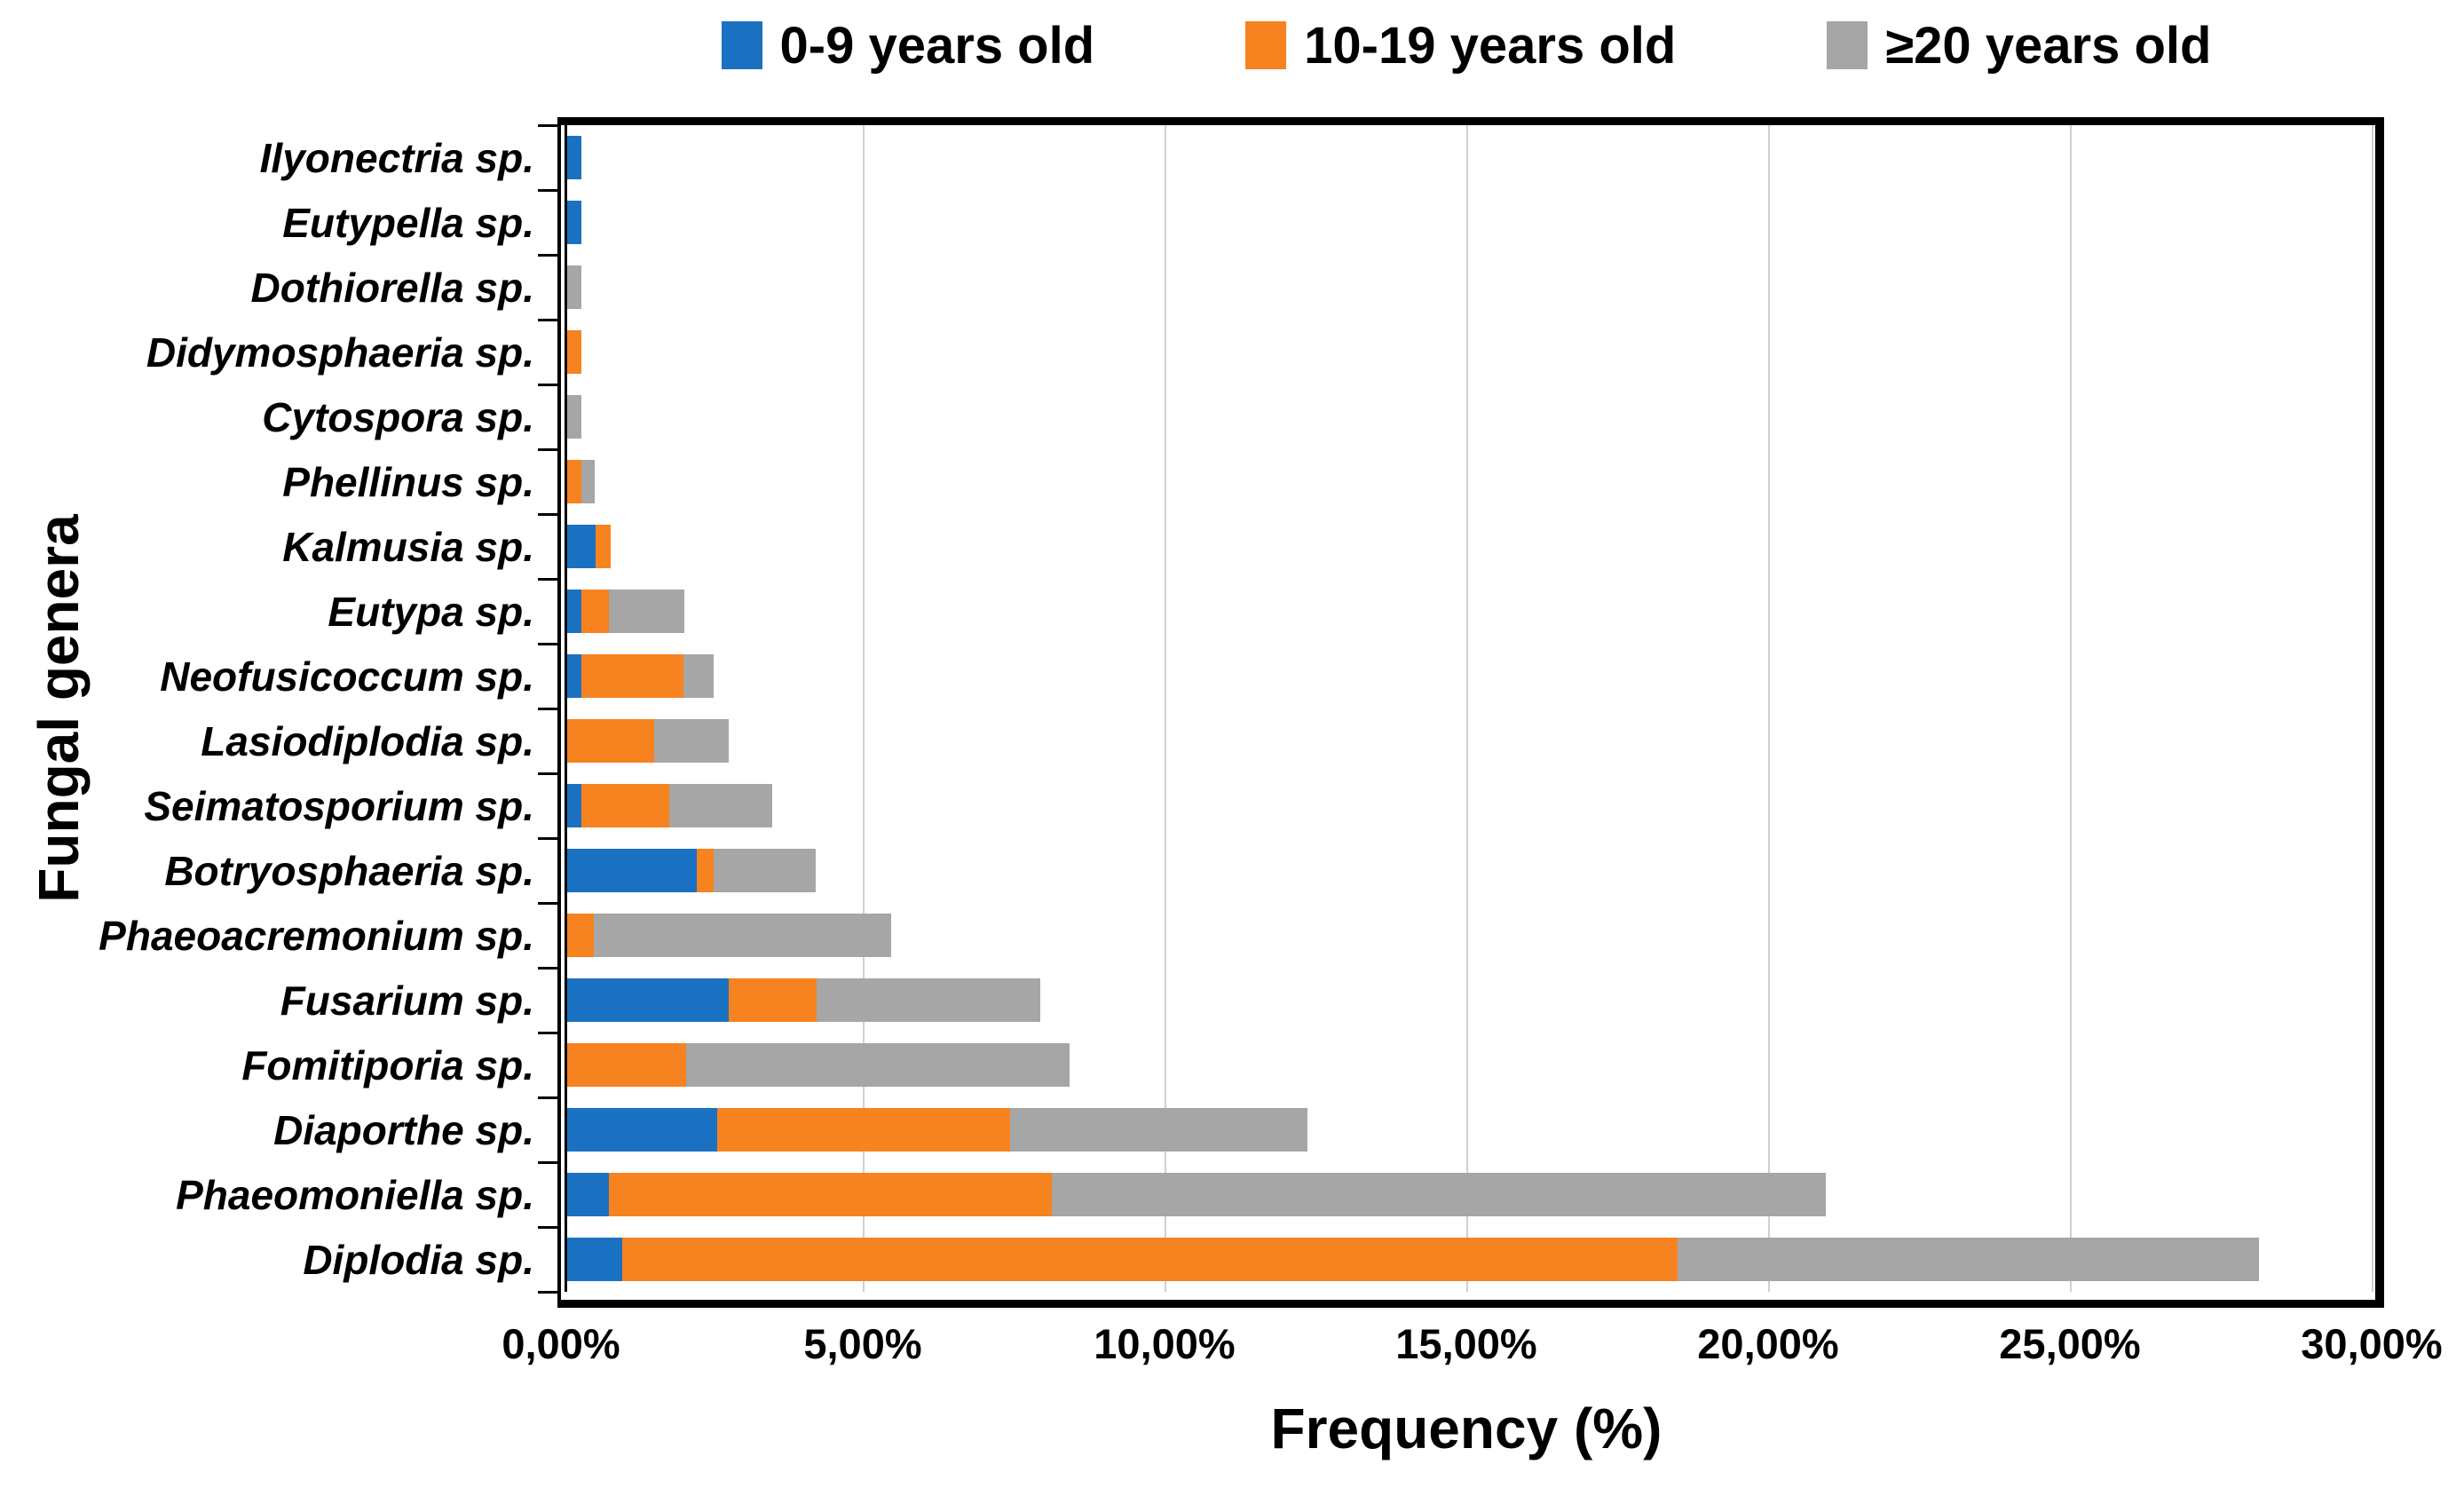 Image resolution: width=2464 pixels, height=1488 pixels. What do you see at coordinates (398, 417) in the screenshot?
I see `category-label: Cytospora sp.` at bounding box center [398, 417].